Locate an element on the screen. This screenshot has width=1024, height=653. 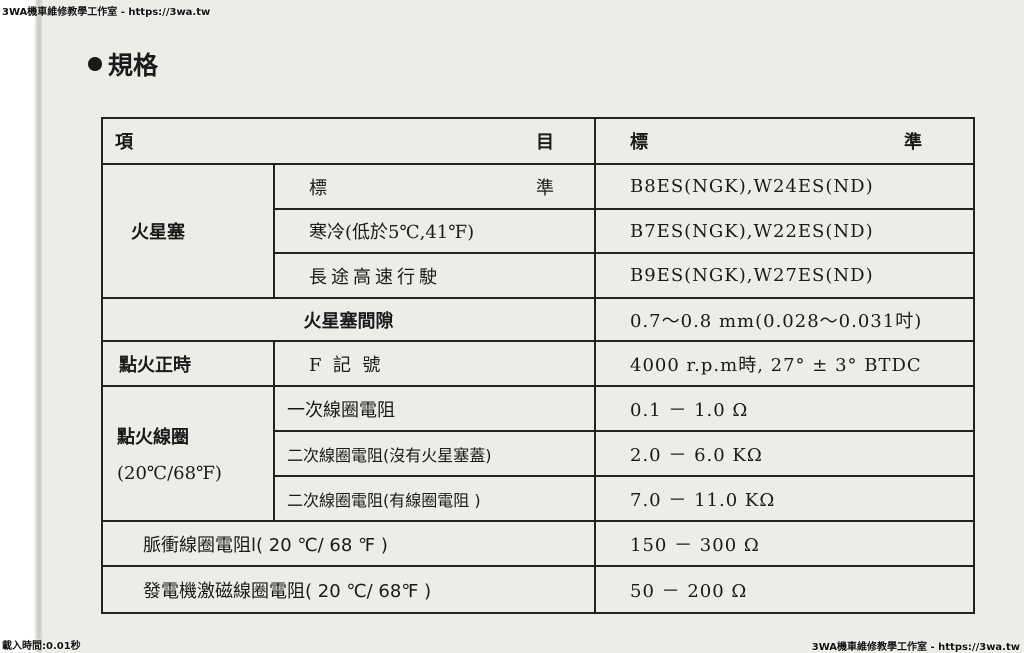
exciter-coil-label: 發電機激磁線圈電阻( 20 ℃/ 68℉ ) is located at coordinates (348, 589).